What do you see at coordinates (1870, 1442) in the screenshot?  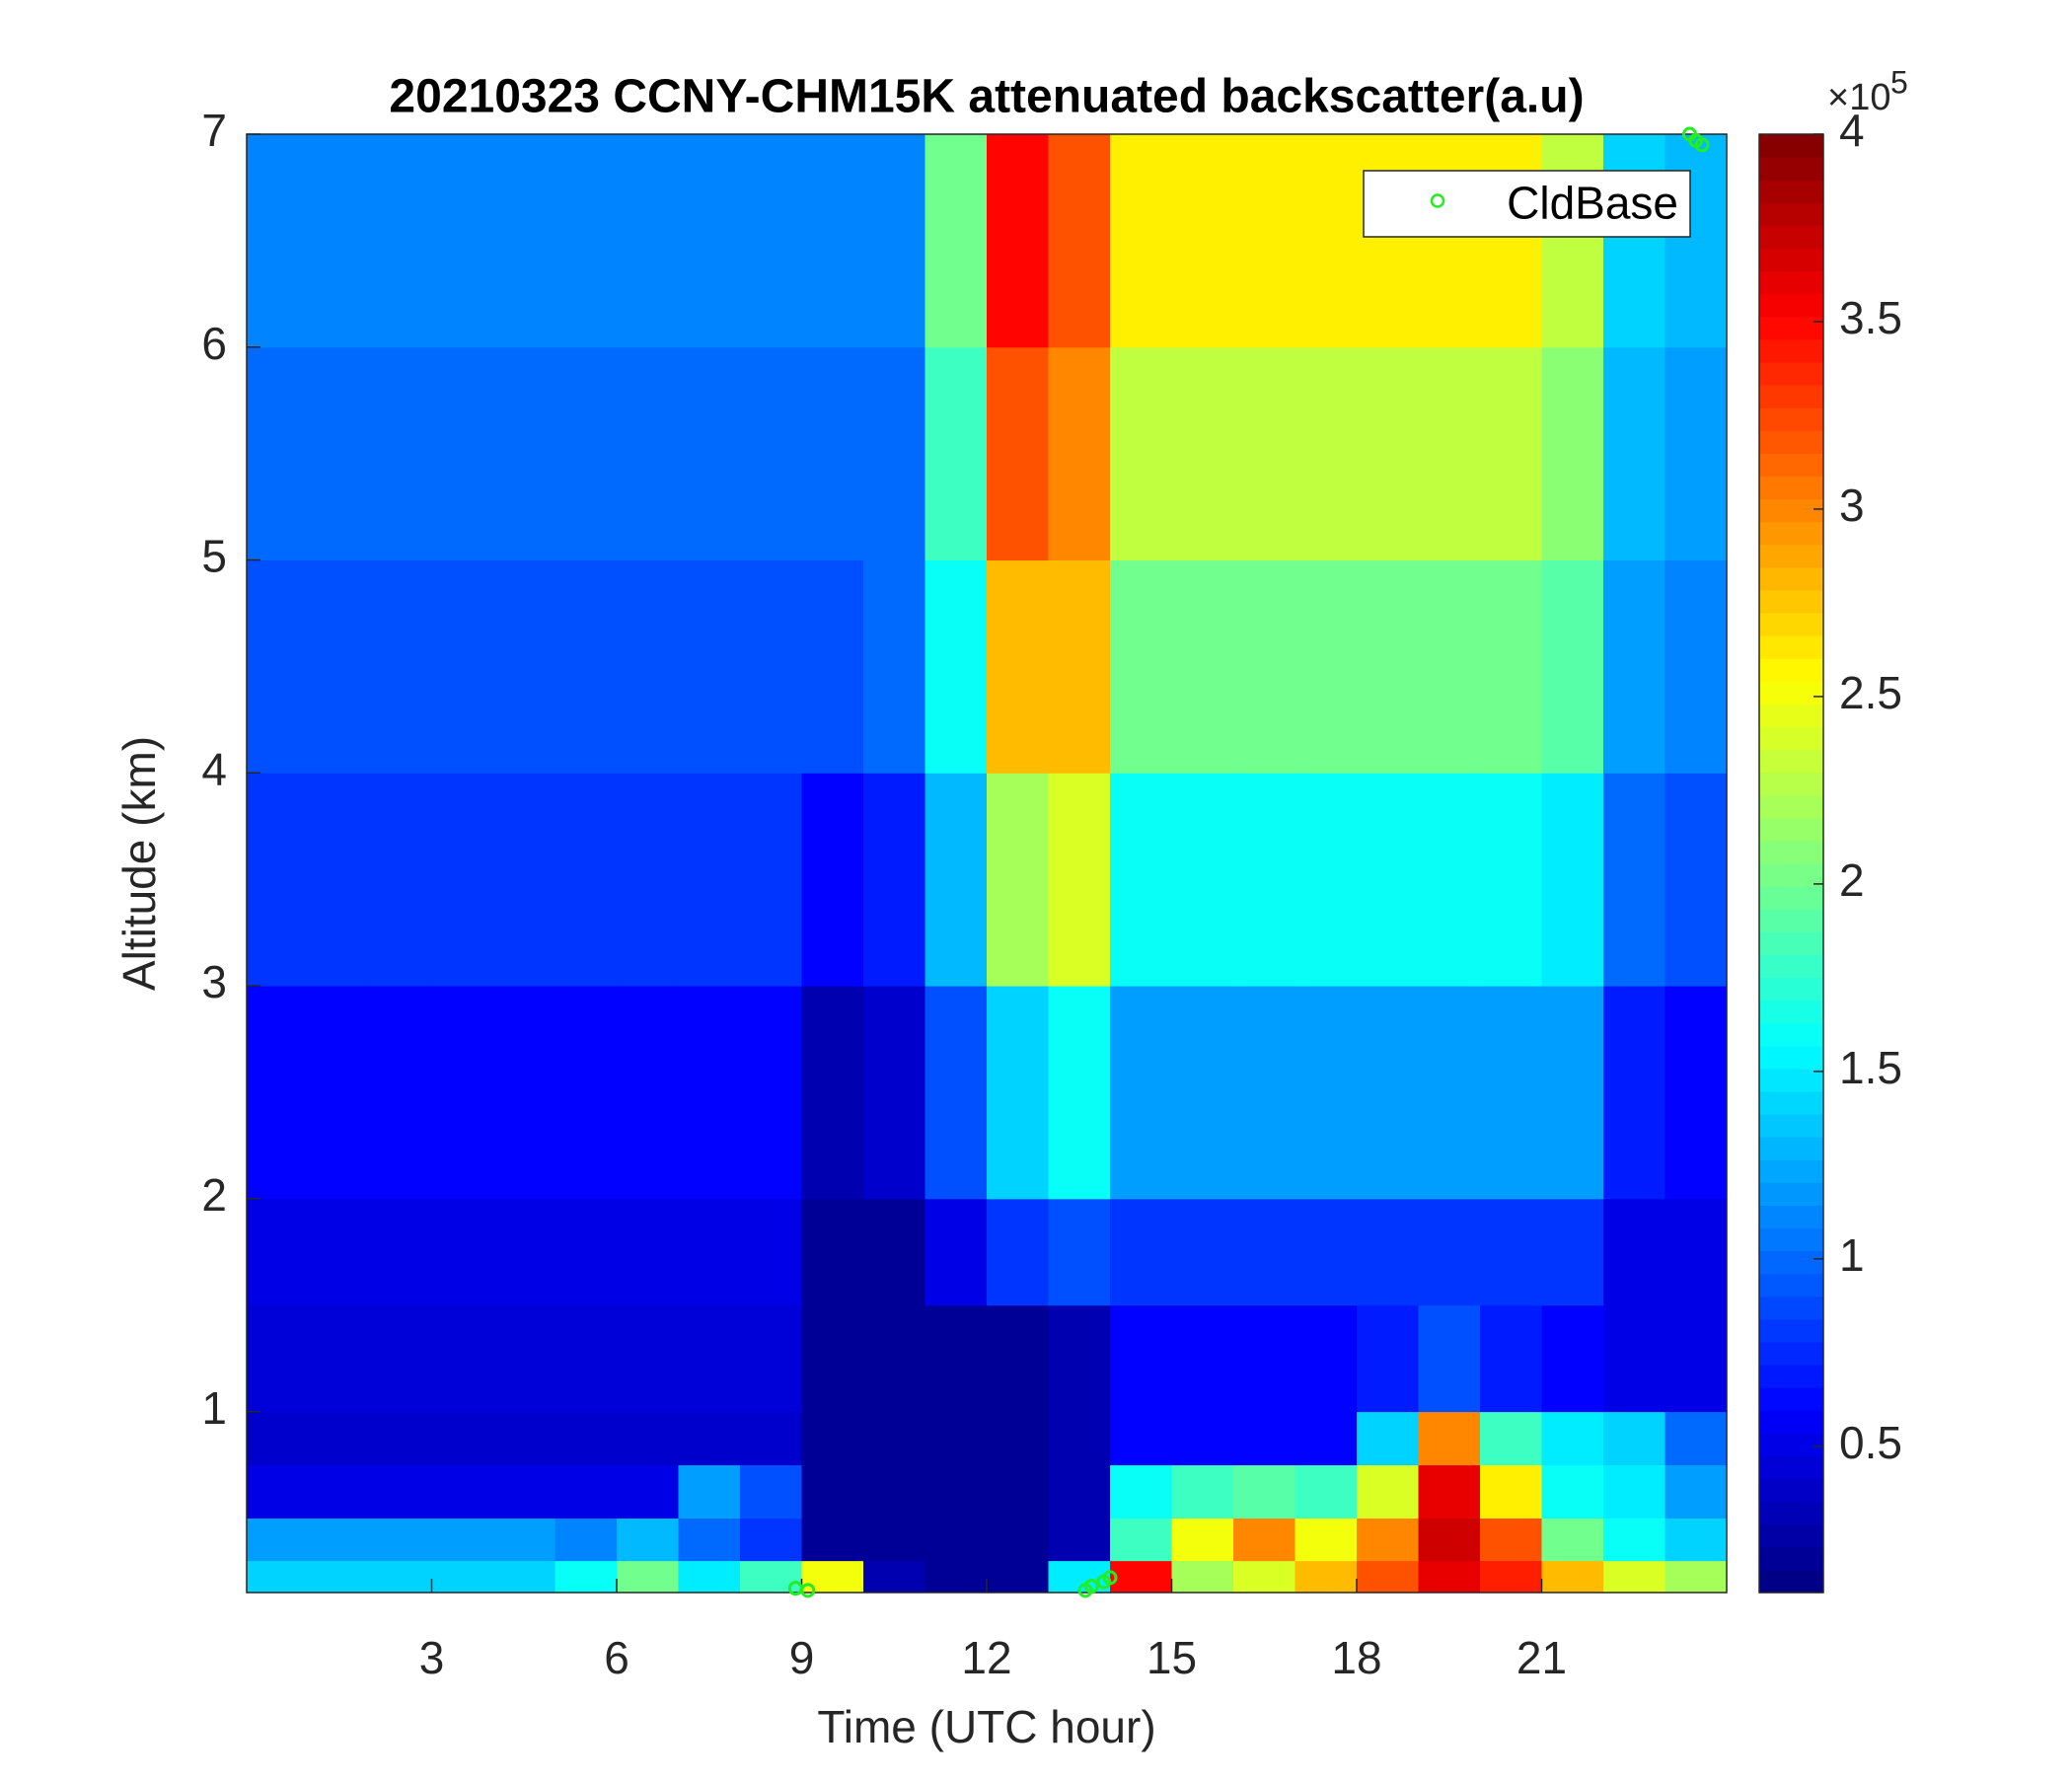 I see `colorbar-tick-label: 0.5` at bounding box center [1870, 1442].